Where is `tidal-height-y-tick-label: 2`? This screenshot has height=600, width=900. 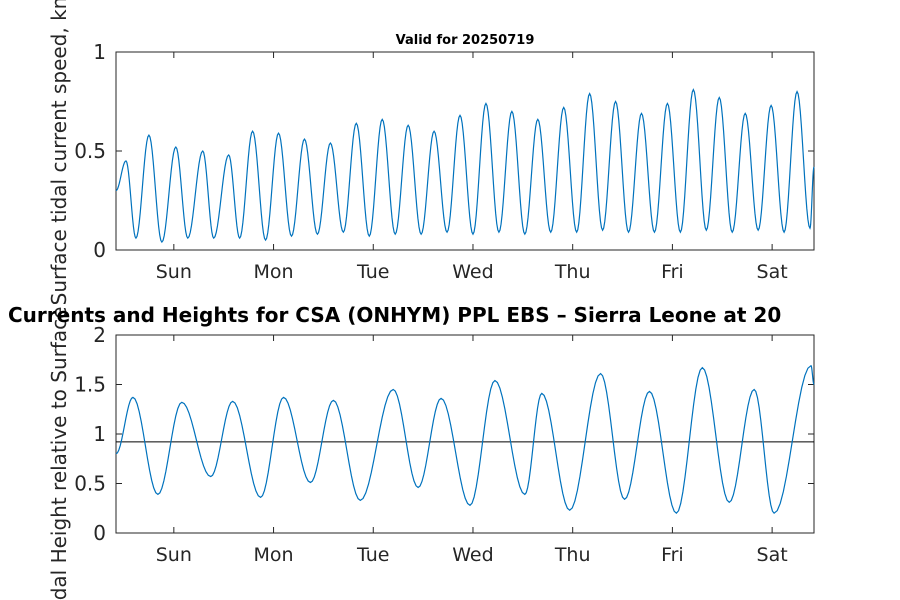 tidal-height-y-tick-label: 2 is located at coordinates (99, 335).